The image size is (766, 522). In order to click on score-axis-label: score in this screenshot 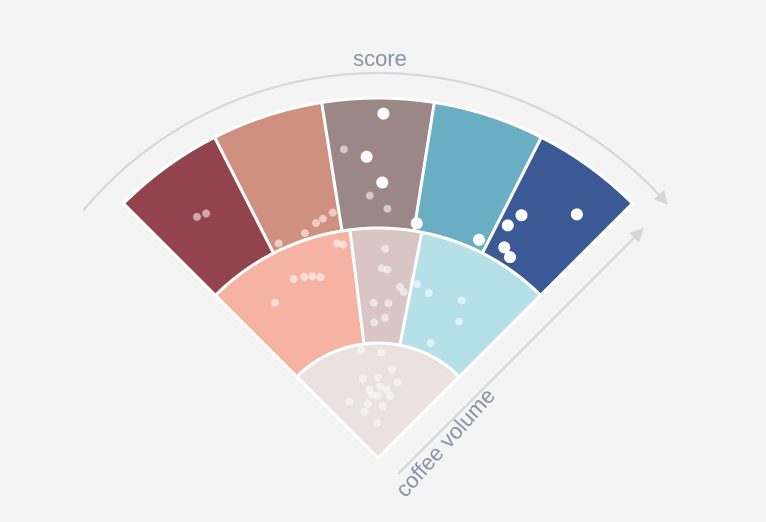, I will do `click(380, 58)`.